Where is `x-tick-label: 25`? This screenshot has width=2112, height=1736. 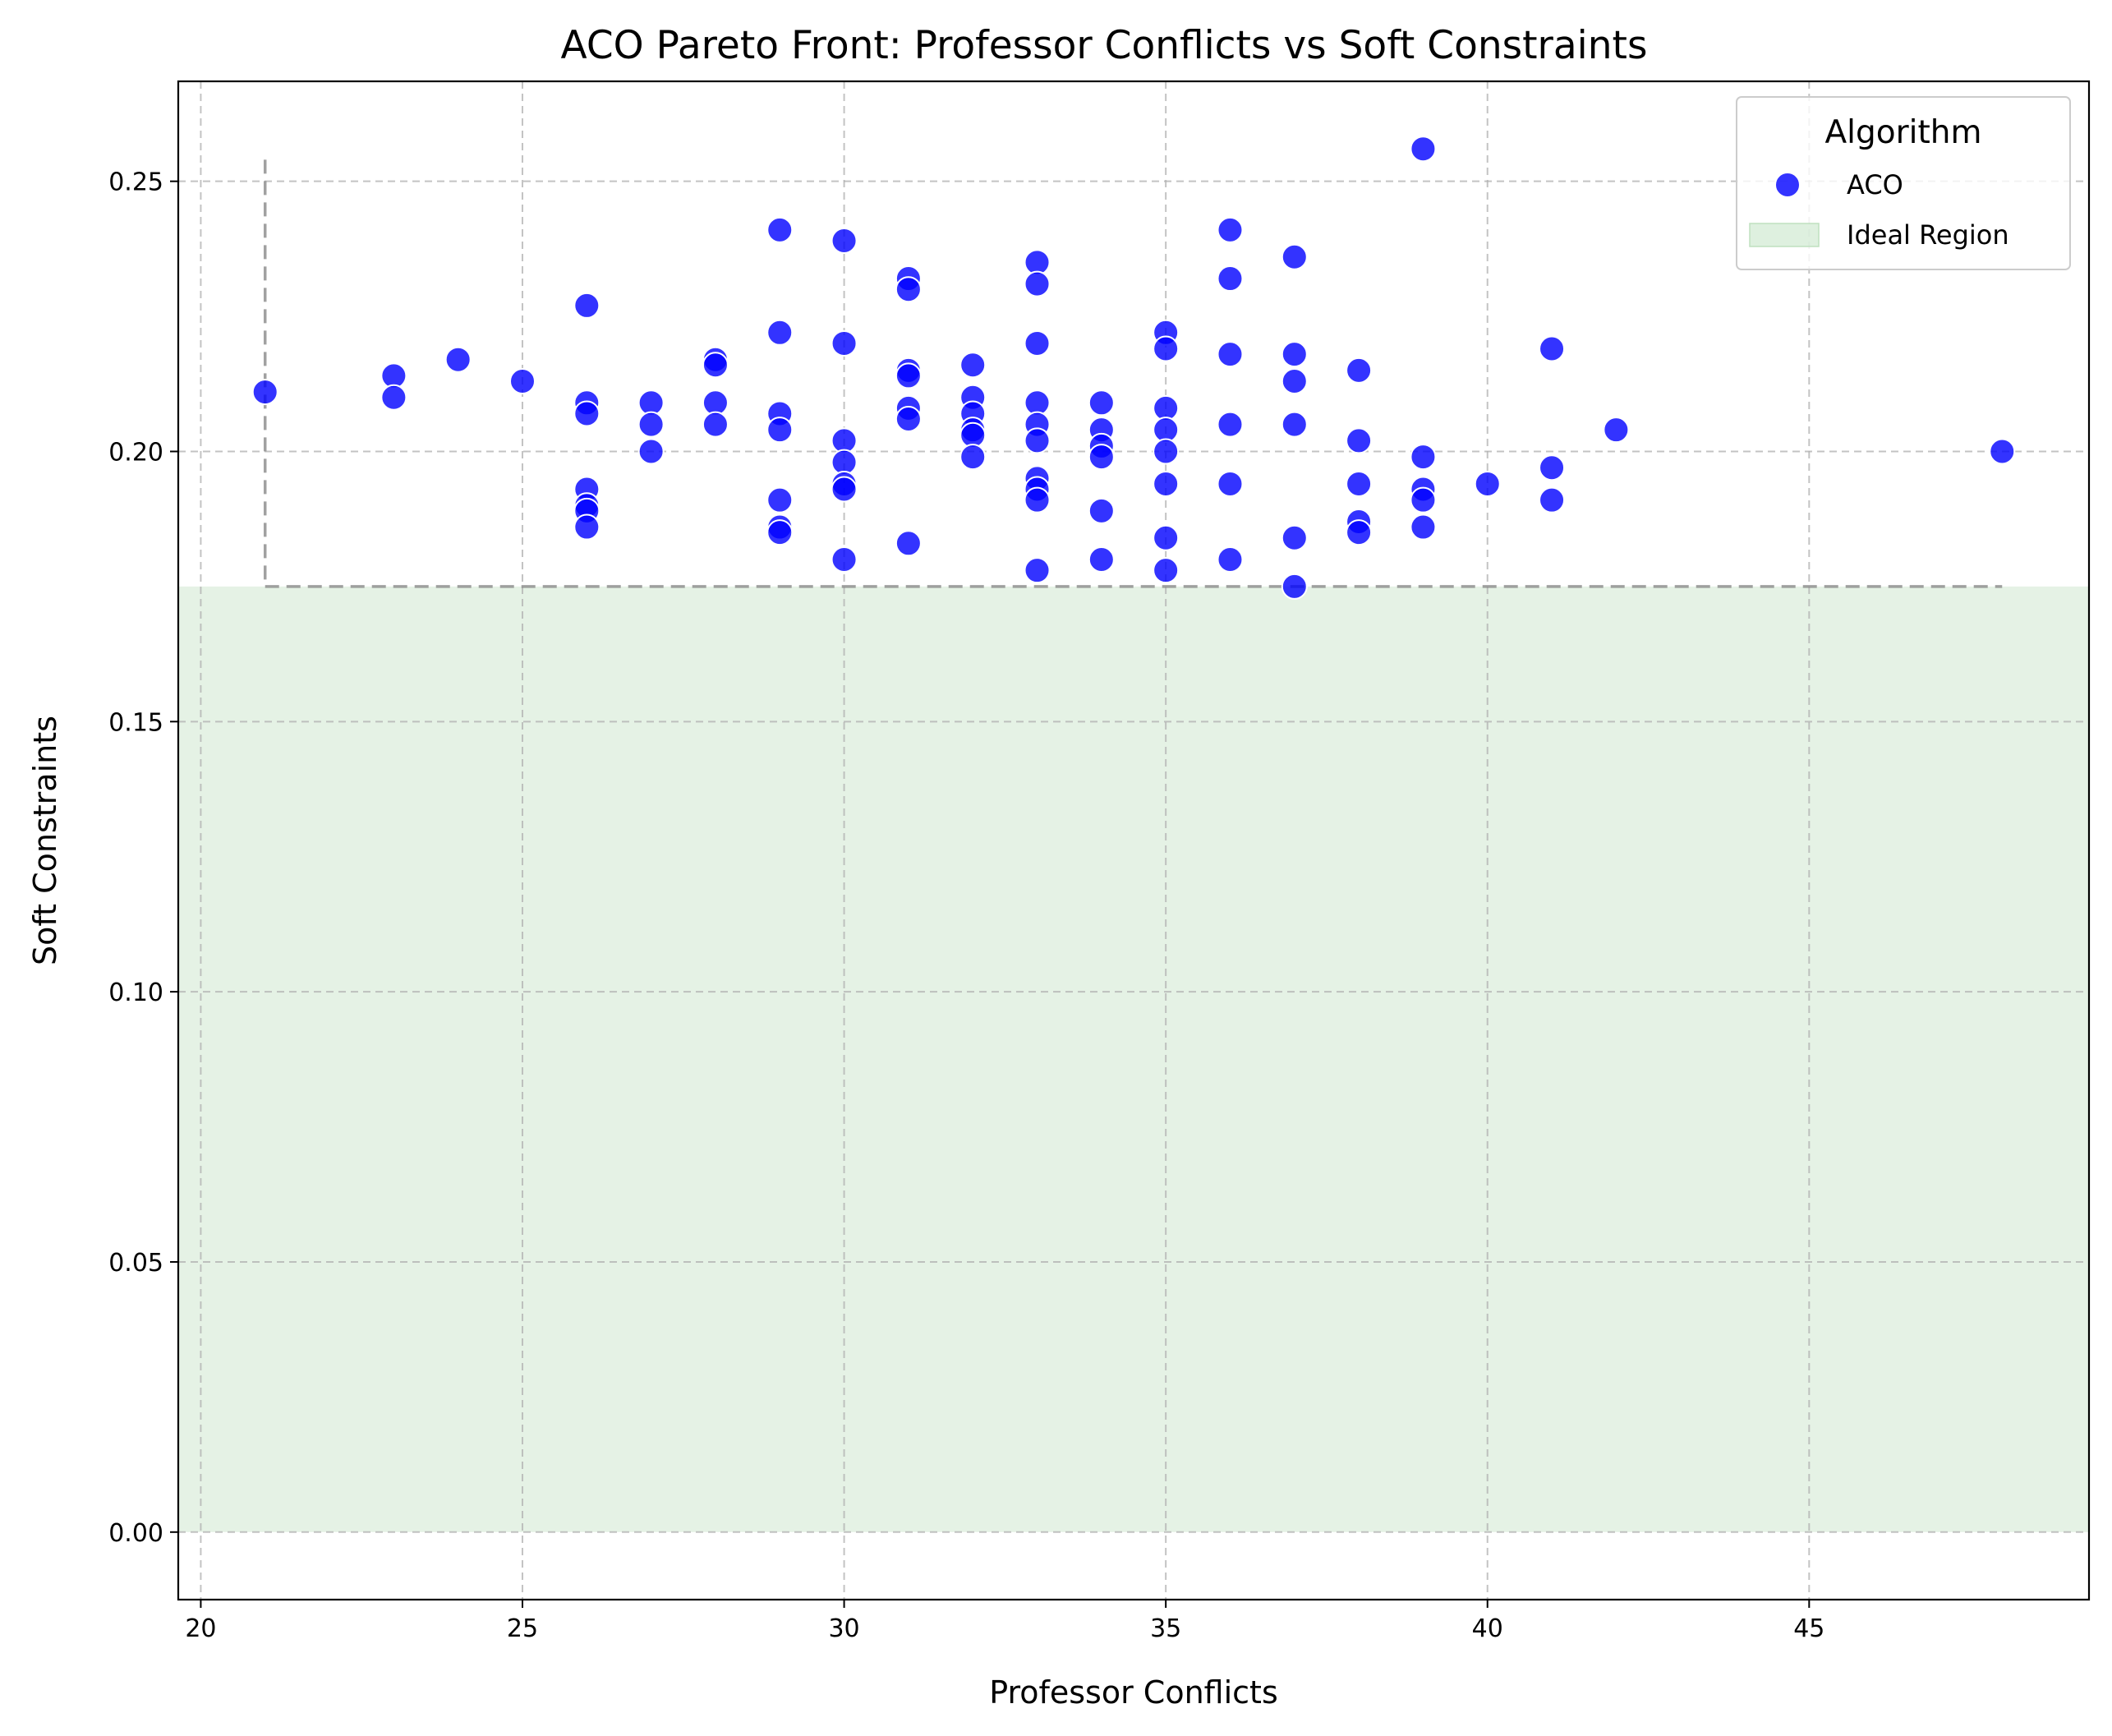
x-tick-label: 25 is located at coordinates (522, 1629).